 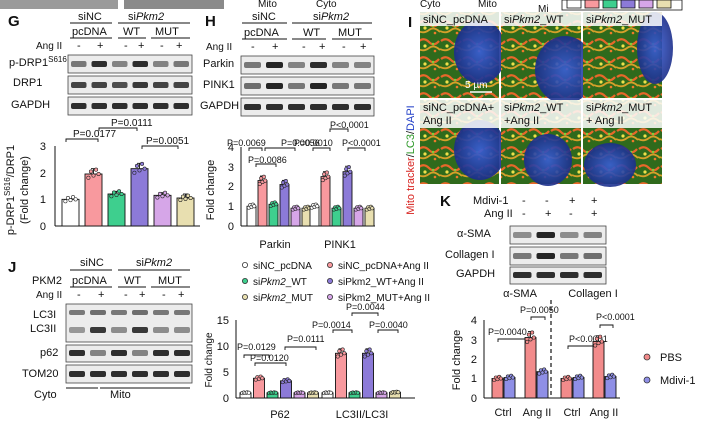 I want to click on x-tick-label: Ctrl, so click(x=571, y=413).